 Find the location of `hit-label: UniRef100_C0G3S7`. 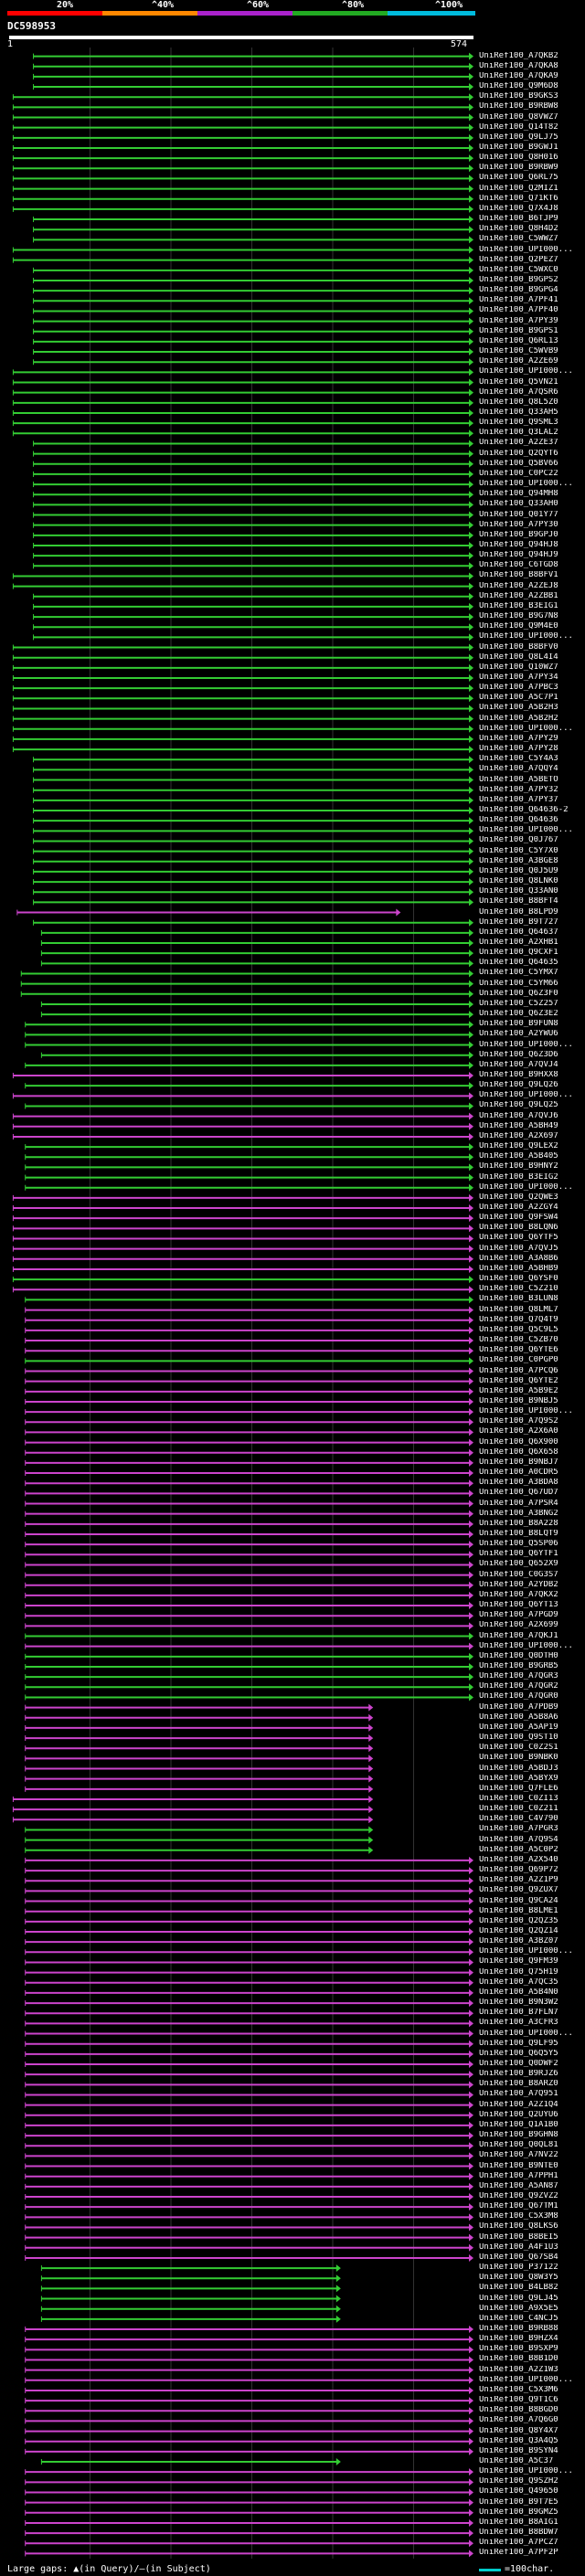

hit-label: UniRef100_C0G3S7 is located at coordinates (518, 1574).